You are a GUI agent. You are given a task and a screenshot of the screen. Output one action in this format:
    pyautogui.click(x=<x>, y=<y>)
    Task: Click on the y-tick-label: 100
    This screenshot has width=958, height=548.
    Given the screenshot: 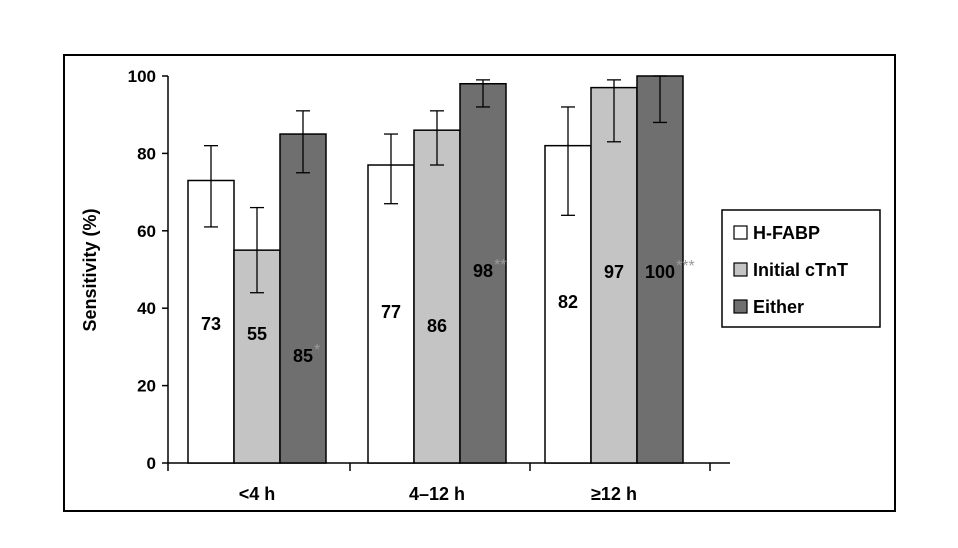 What is the action you would take?
    pyautogui.click(x=142, y=76)
    